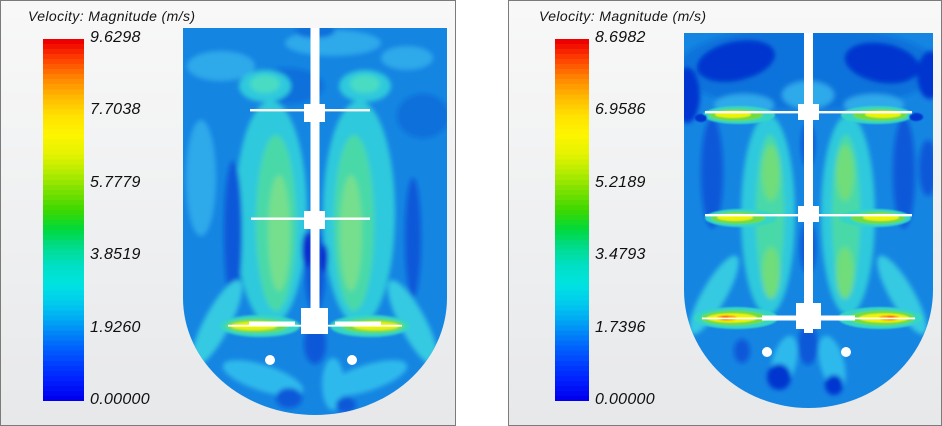  I want to click on legend-tick: 6.9586, so click(620, 110).